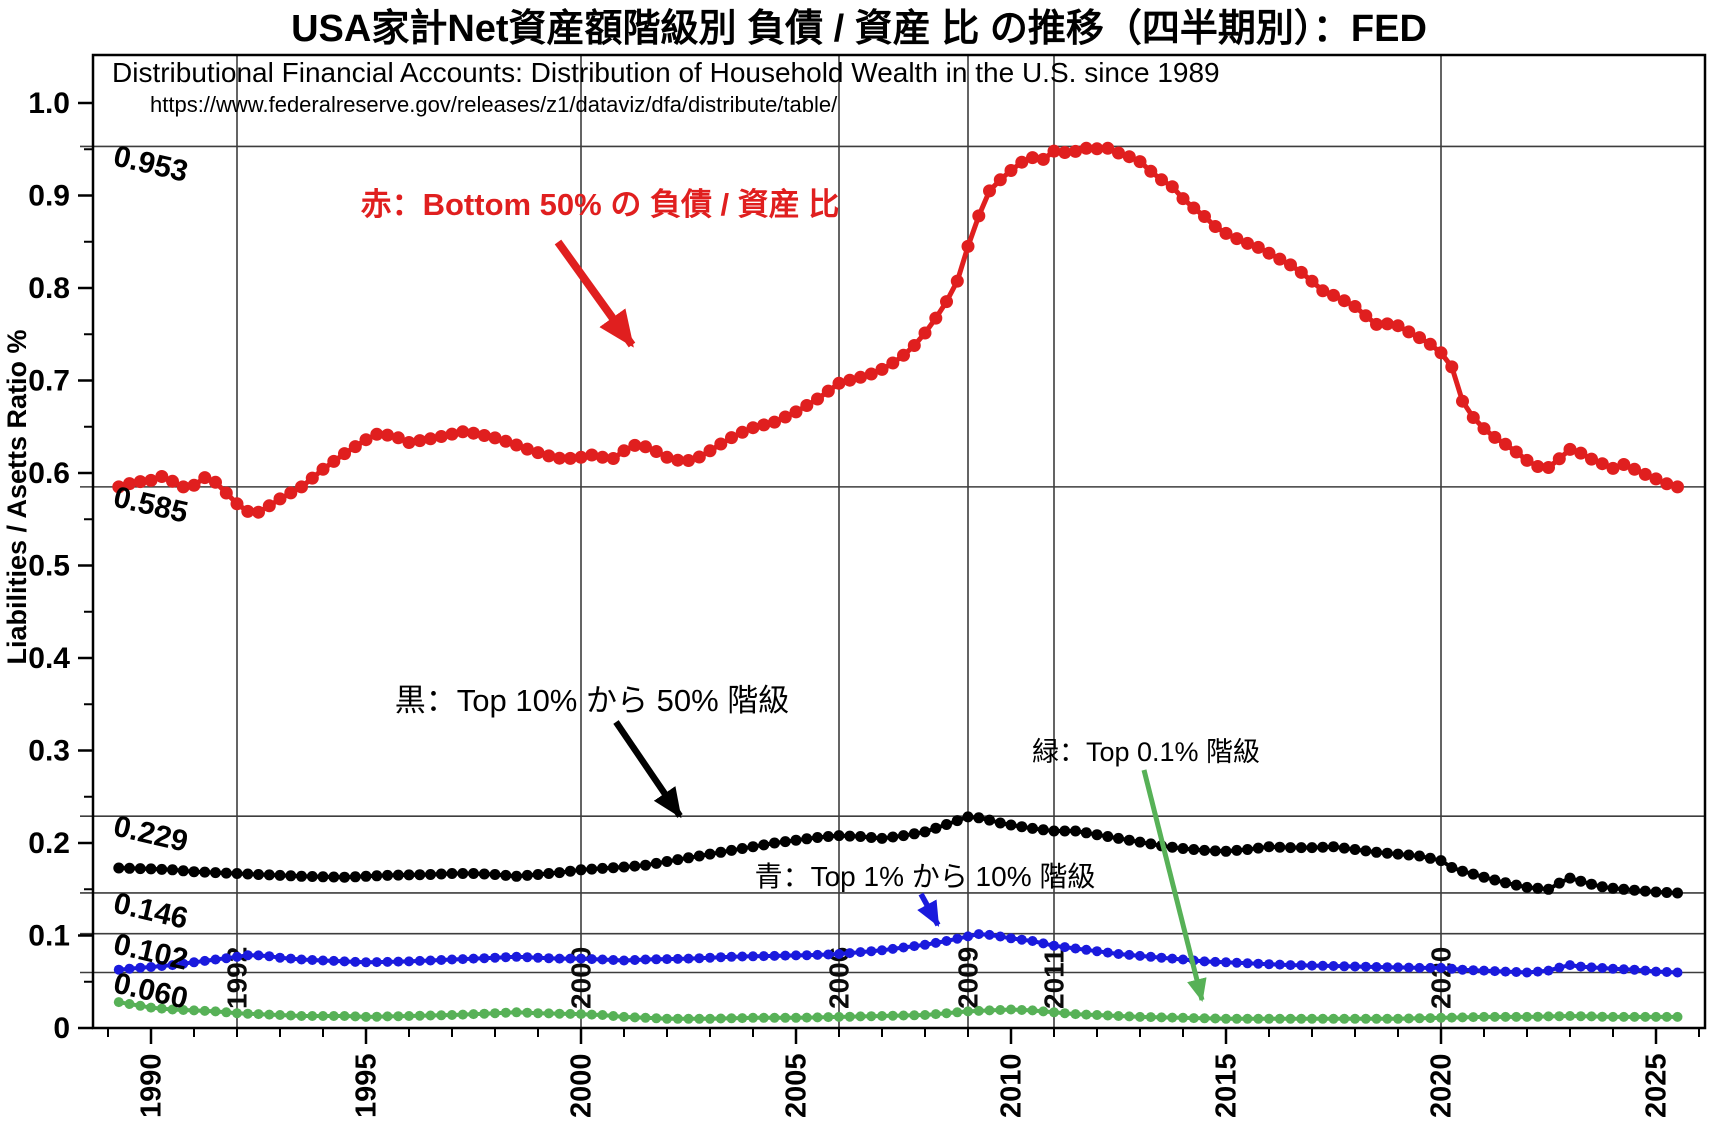  What do you see at coordinates (49, 843) in the screenshot?
I see `y-tick-label: 0.2` at bounding box center [49, 843].